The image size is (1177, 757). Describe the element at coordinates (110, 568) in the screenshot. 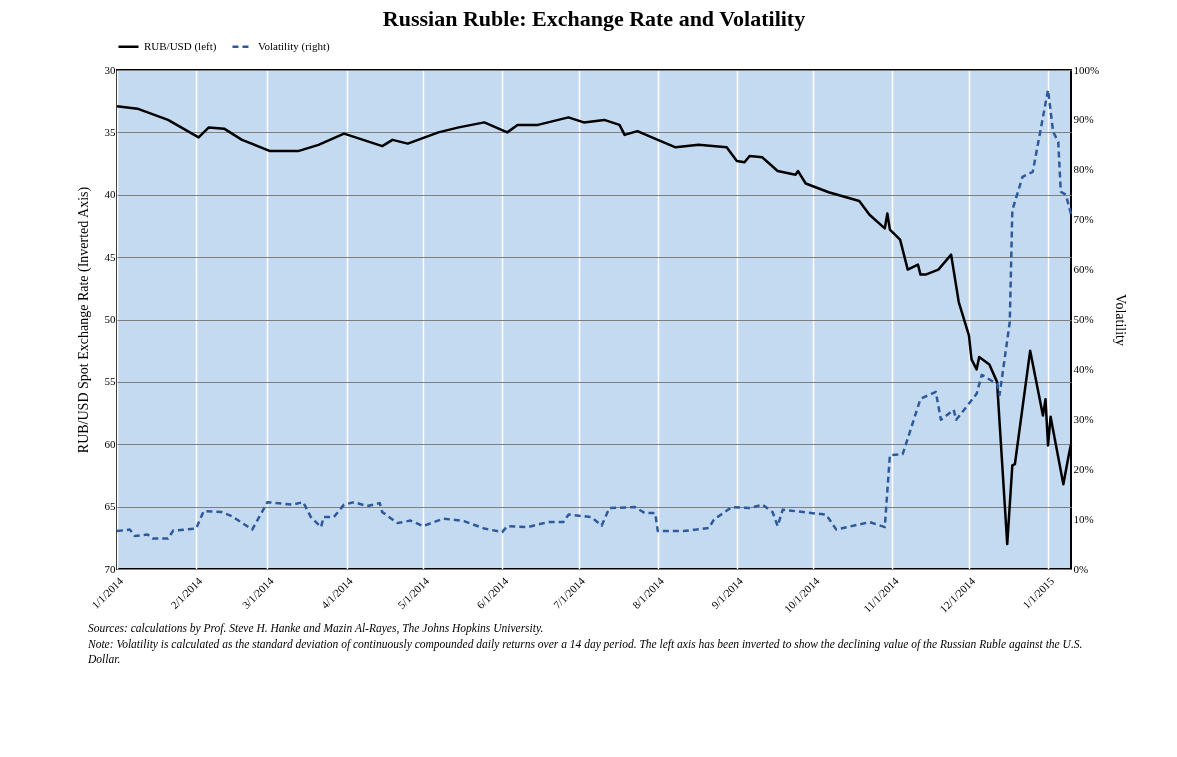

I see `y-tick-label: 70` at that location.